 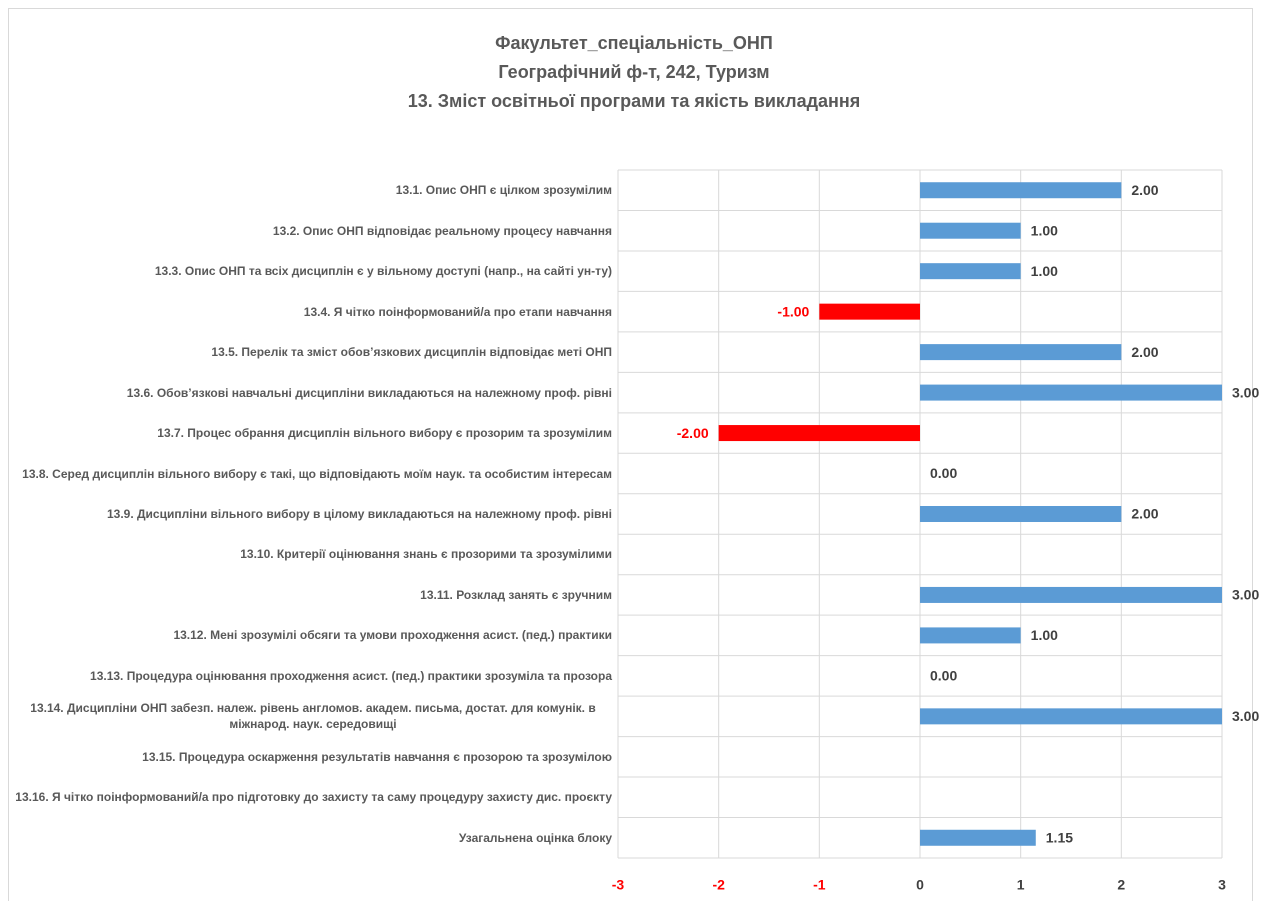 What do you see at coordinates (693, 433) in the screenshot?
I see `data-label: -2.00` at bounding box center [693, 433].